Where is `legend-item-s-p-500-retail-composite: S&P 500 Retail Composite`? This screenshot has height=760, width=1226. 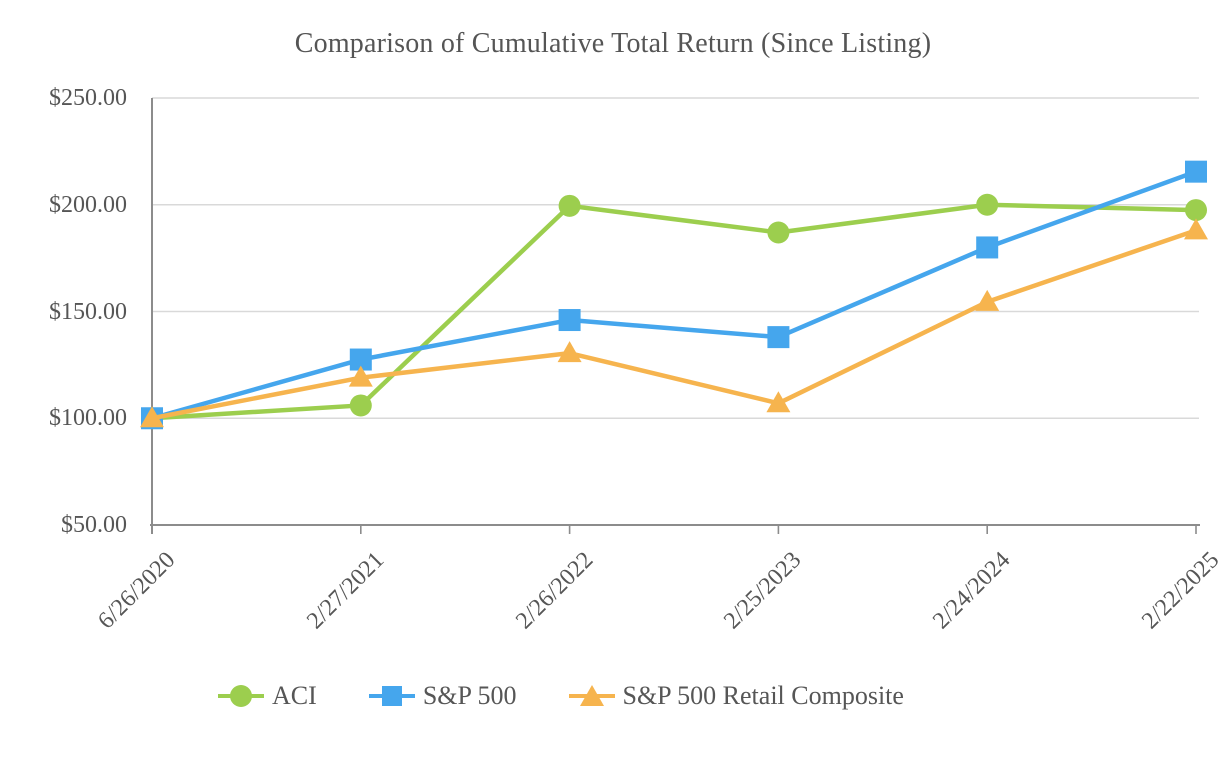 legend-item-s-p-500-retail-composite: S&P 500 Retail Composite is located at coordinates (736, 696).